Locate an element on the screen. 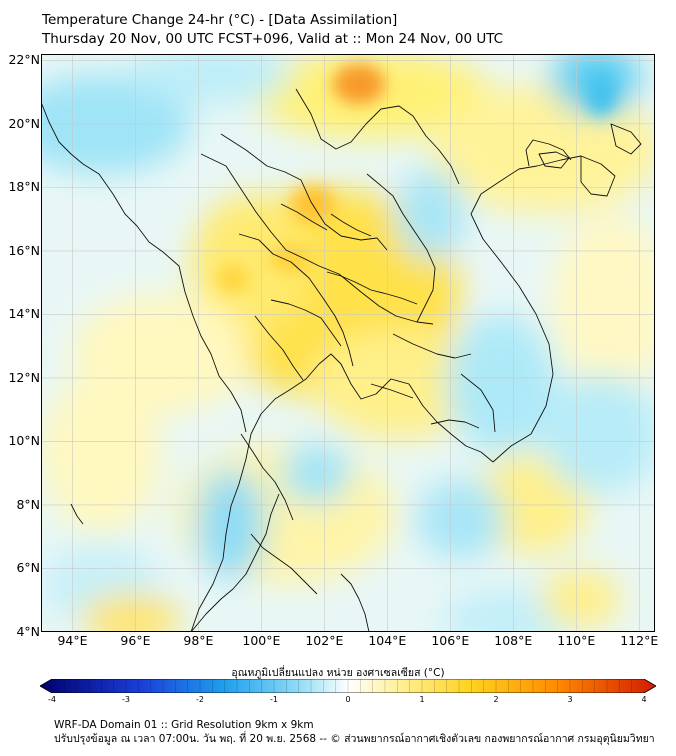 The image size is (676, 756). colorbar-tick-label: -2 is located at coordinates (200, 699).